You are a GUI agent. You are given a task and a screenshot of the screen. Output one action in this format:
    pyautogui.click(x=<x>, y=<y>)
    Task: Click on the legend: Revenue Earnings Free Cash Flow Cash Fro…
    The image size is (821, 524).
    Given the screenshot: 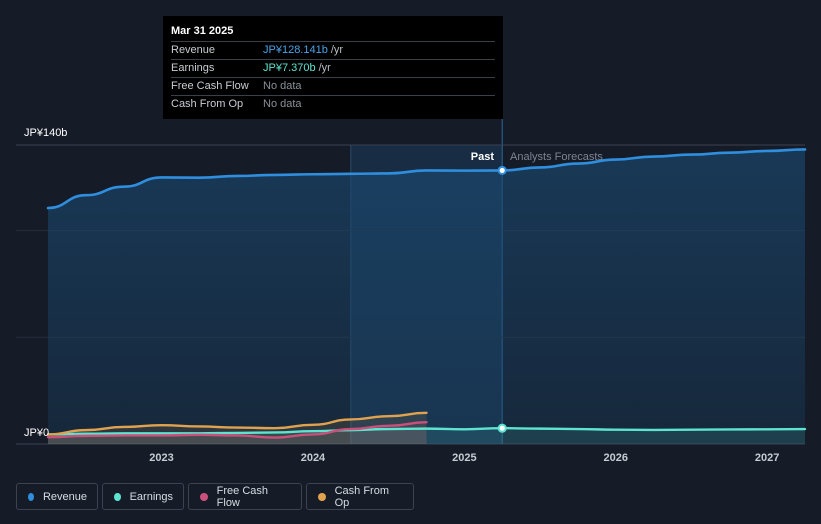 What is the action you would take?
    pyautogui.click(x=215, y=496)
    